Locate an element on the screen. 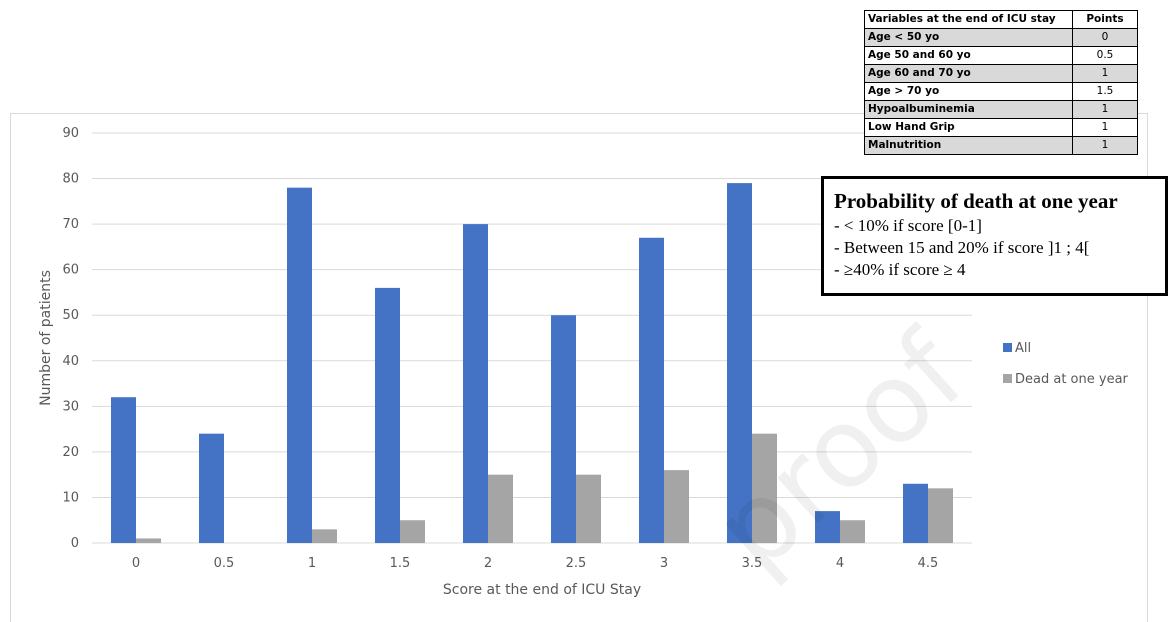 This screenshot has height=622, width=1172. variable-cell: Malnutrition is located at coordinates (968, 145).